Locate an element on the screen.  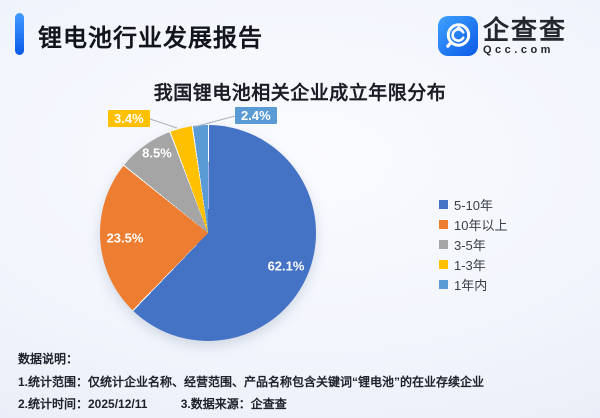
legend-label-3-5y: 3-5年 is located at coordinates (470, 245).